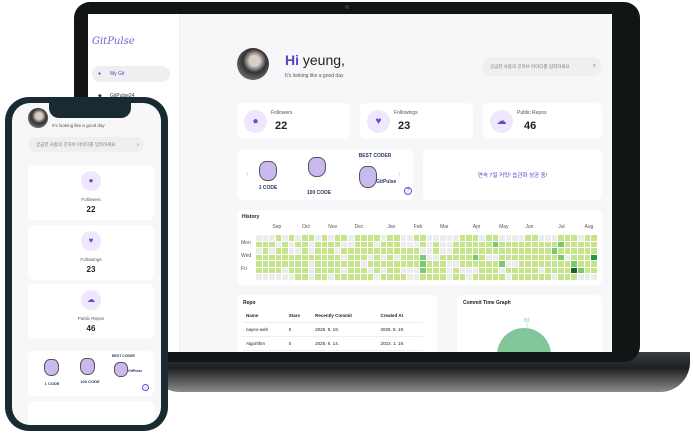 This screenshot has height=435, width=693. Describe the element at coordinates (333, 329) in the screenshot. I see `table-row: nayeo-web 0 2025. 8. 19. 2025. 8. 19.` at that location.